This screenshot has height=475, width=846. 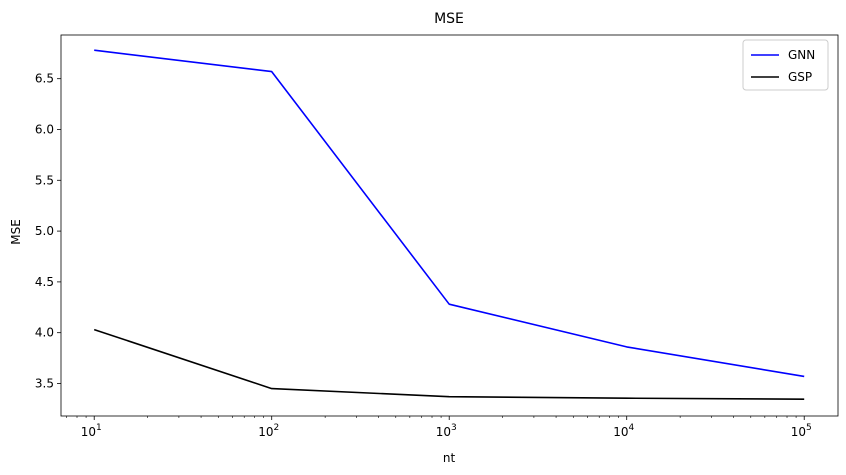 I want to click on y-tick-label: 6.0, so click(x=44, y=129).